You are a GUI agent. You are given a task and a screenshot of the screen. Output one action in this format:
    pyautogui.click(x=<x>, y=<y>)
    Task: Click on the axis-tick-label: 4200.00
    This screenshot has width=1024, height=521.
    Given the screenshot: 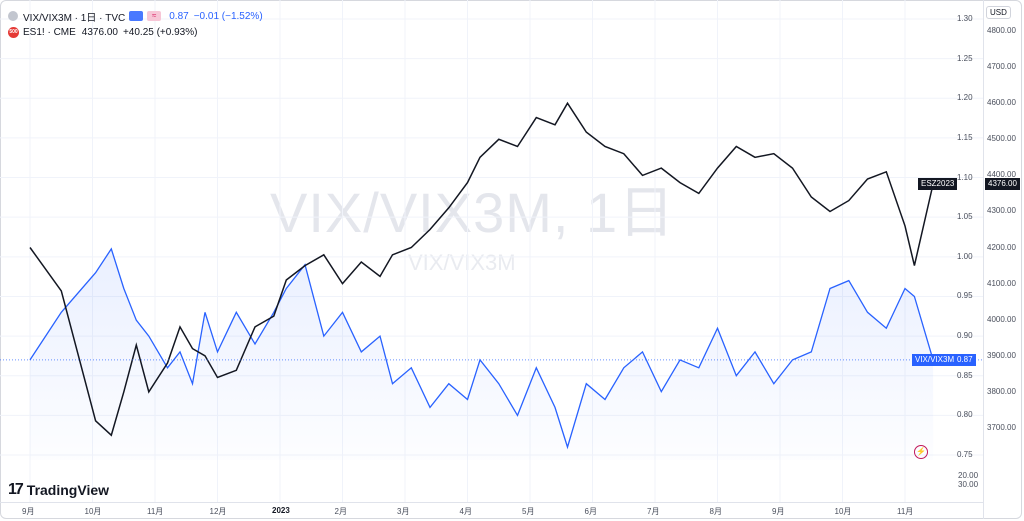 What is the action you would take?
    pyautogui.click(x=1001, y=247)
    